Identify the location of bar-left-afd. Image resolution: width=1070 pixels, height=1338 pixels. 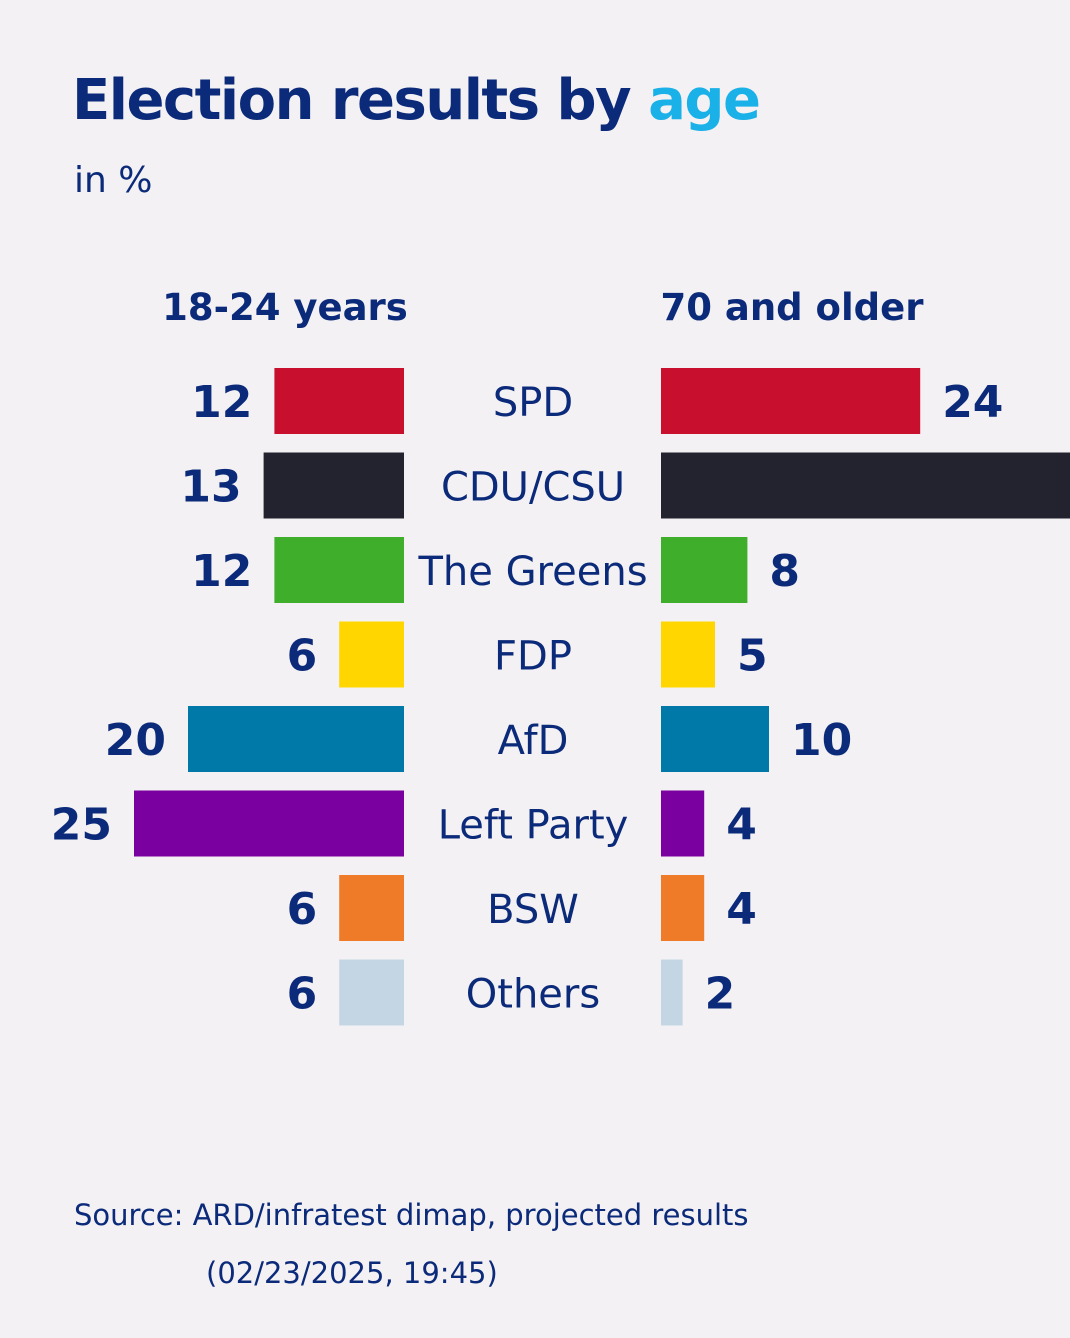
(296, 739).